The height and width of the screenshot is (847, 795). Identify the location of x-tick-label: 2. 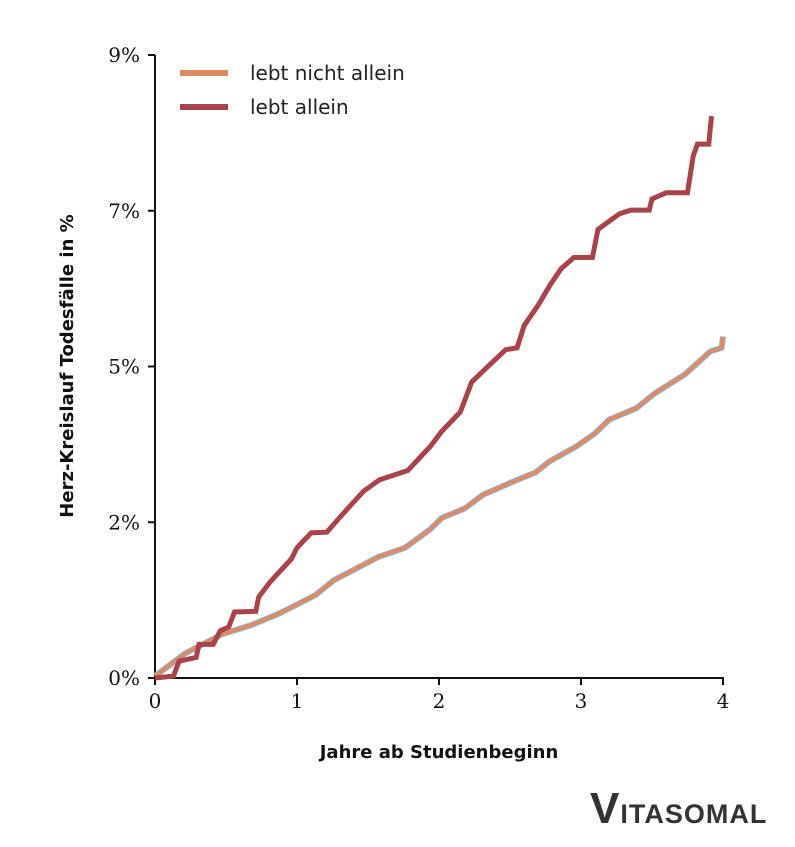
(439, 701).